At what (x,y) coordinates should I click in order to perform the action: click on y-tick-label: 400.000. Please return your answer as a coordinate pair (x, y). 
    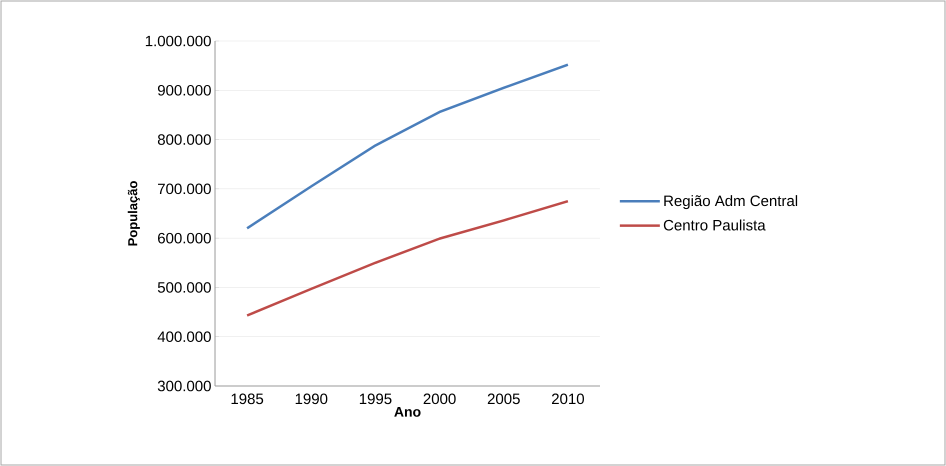
    Looking at the image, I should click on (184, 336).